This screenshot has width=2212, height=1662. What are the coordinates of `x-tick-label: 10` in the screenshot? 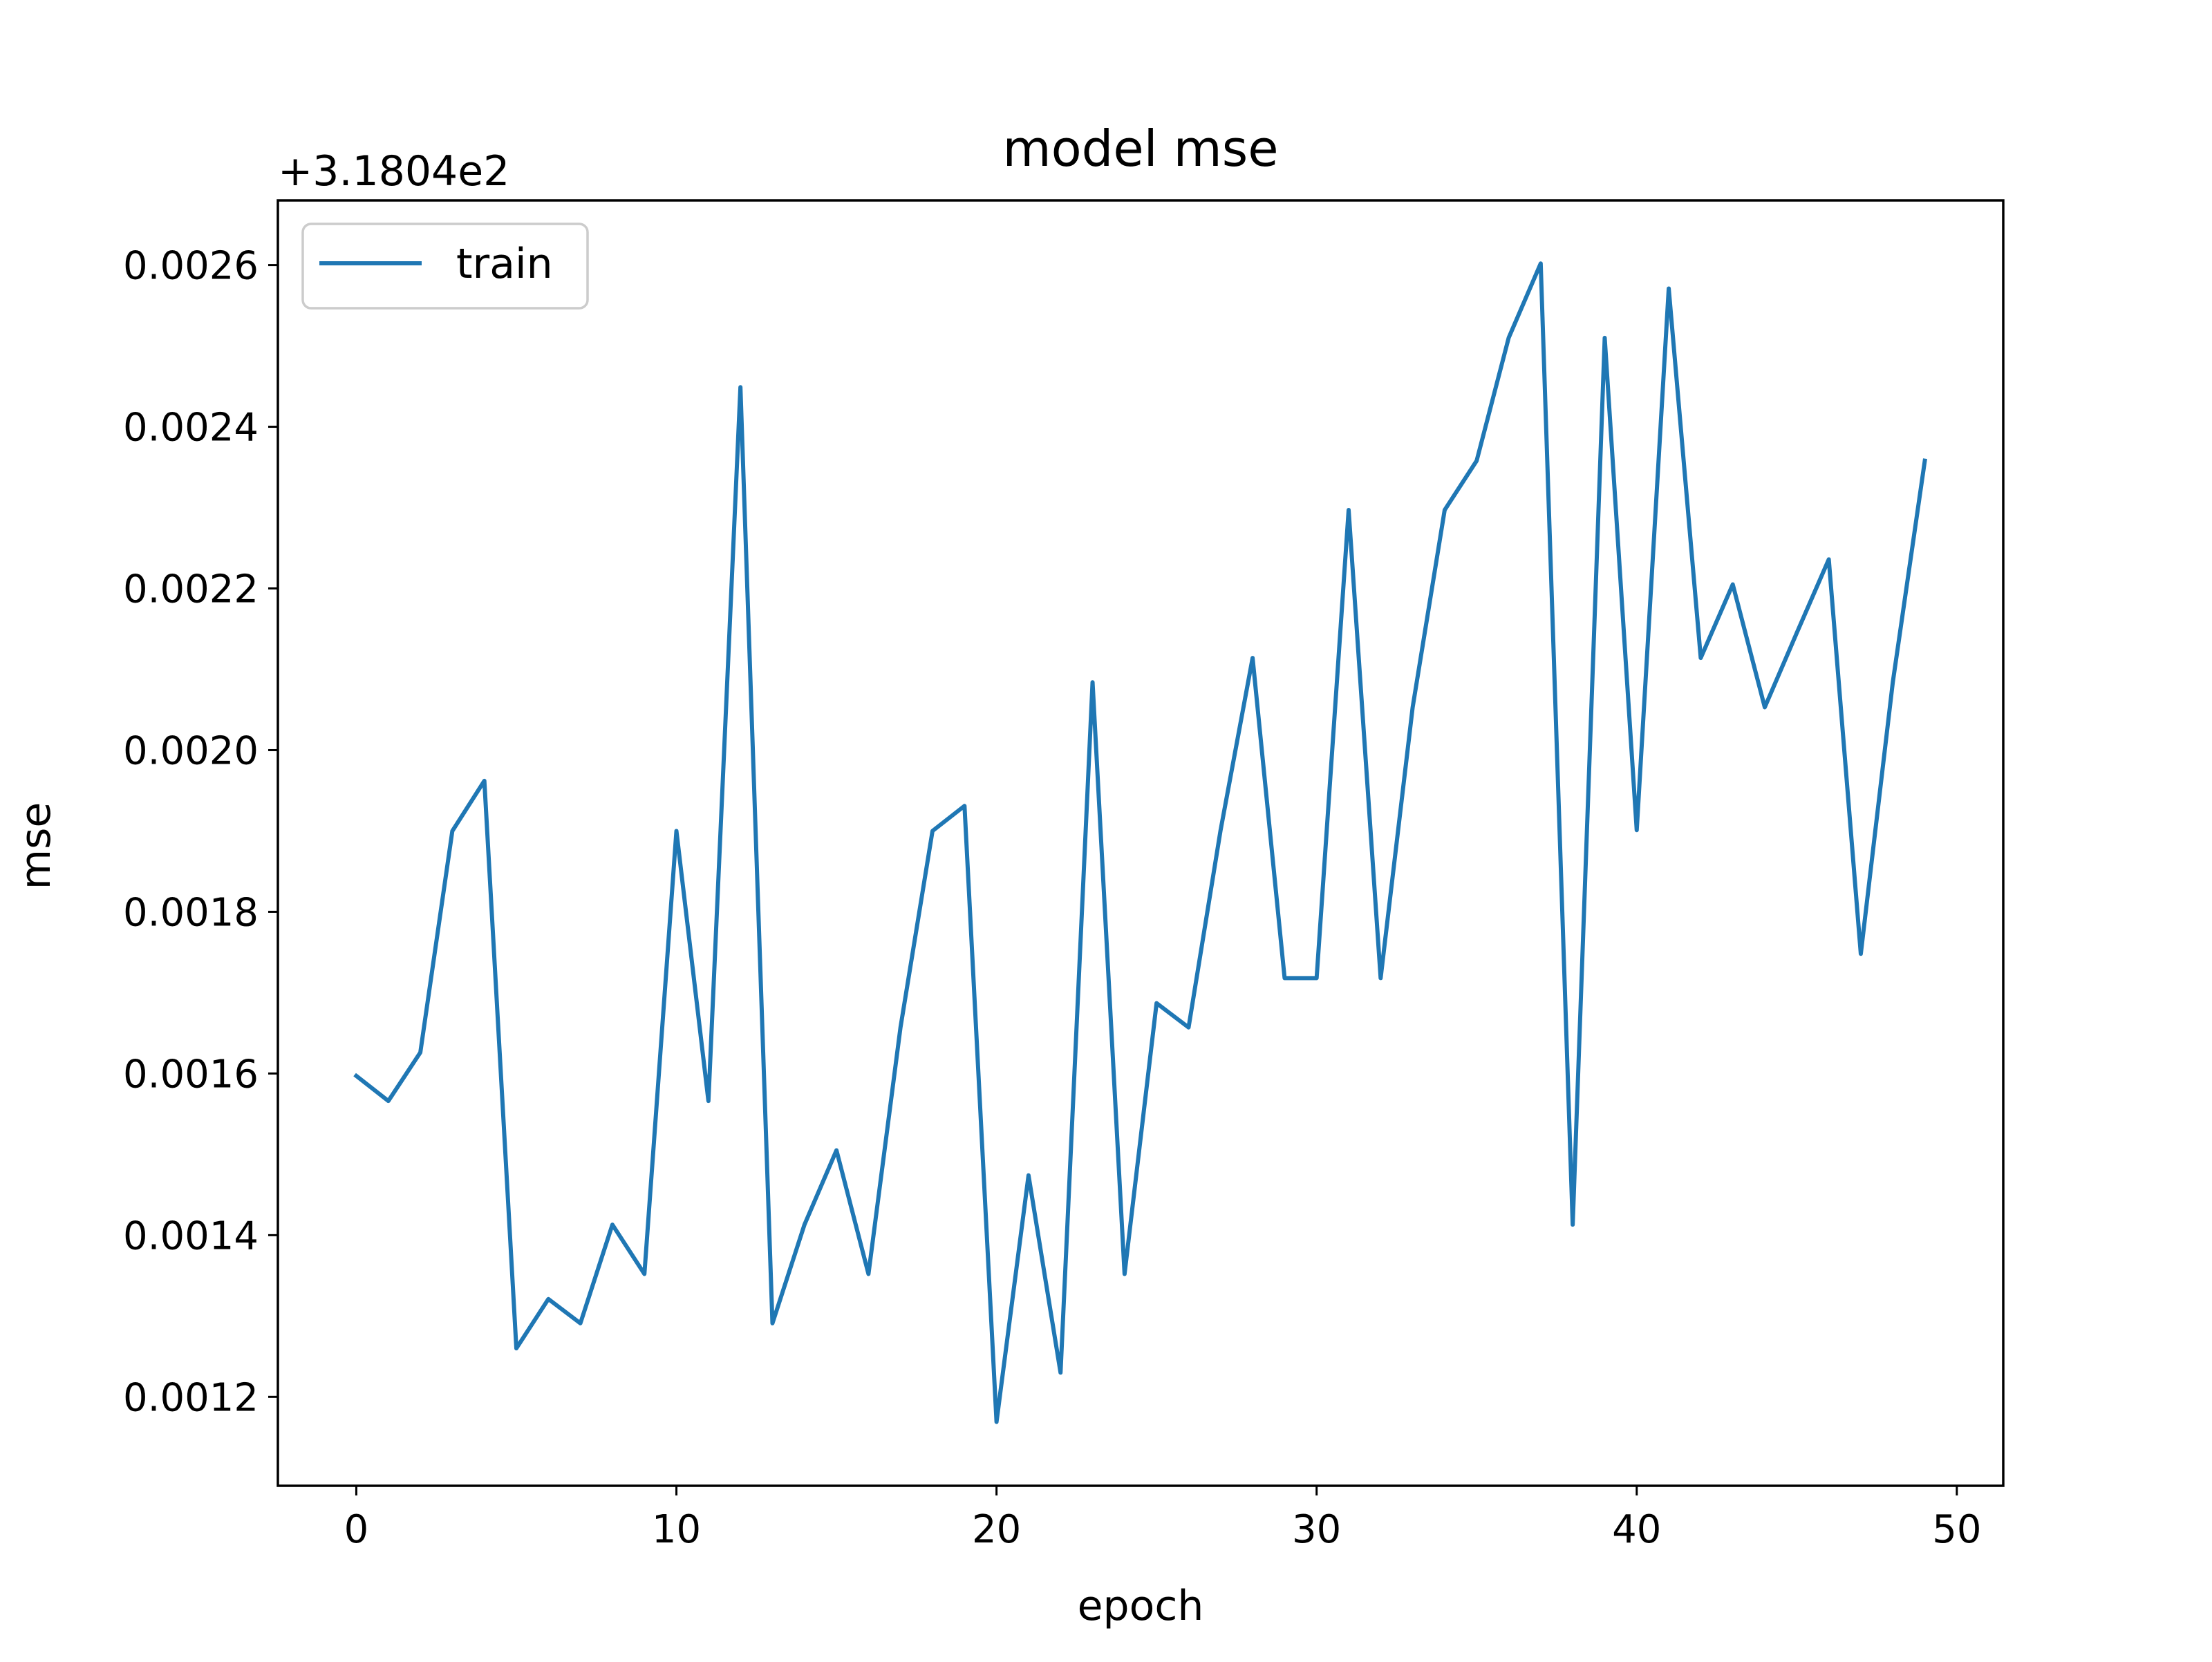 It's located at (677, 1529).